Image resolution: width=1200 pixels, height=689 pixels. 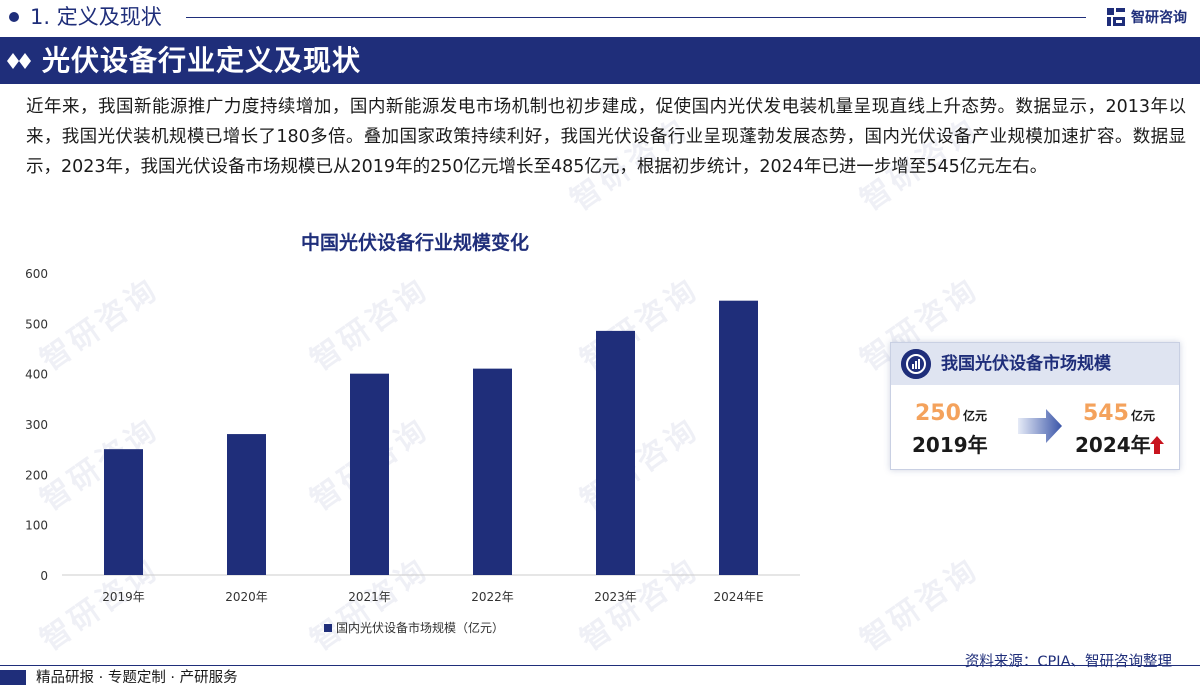 I want to click on brand-logo-icon, so click(x=1116, y=17).